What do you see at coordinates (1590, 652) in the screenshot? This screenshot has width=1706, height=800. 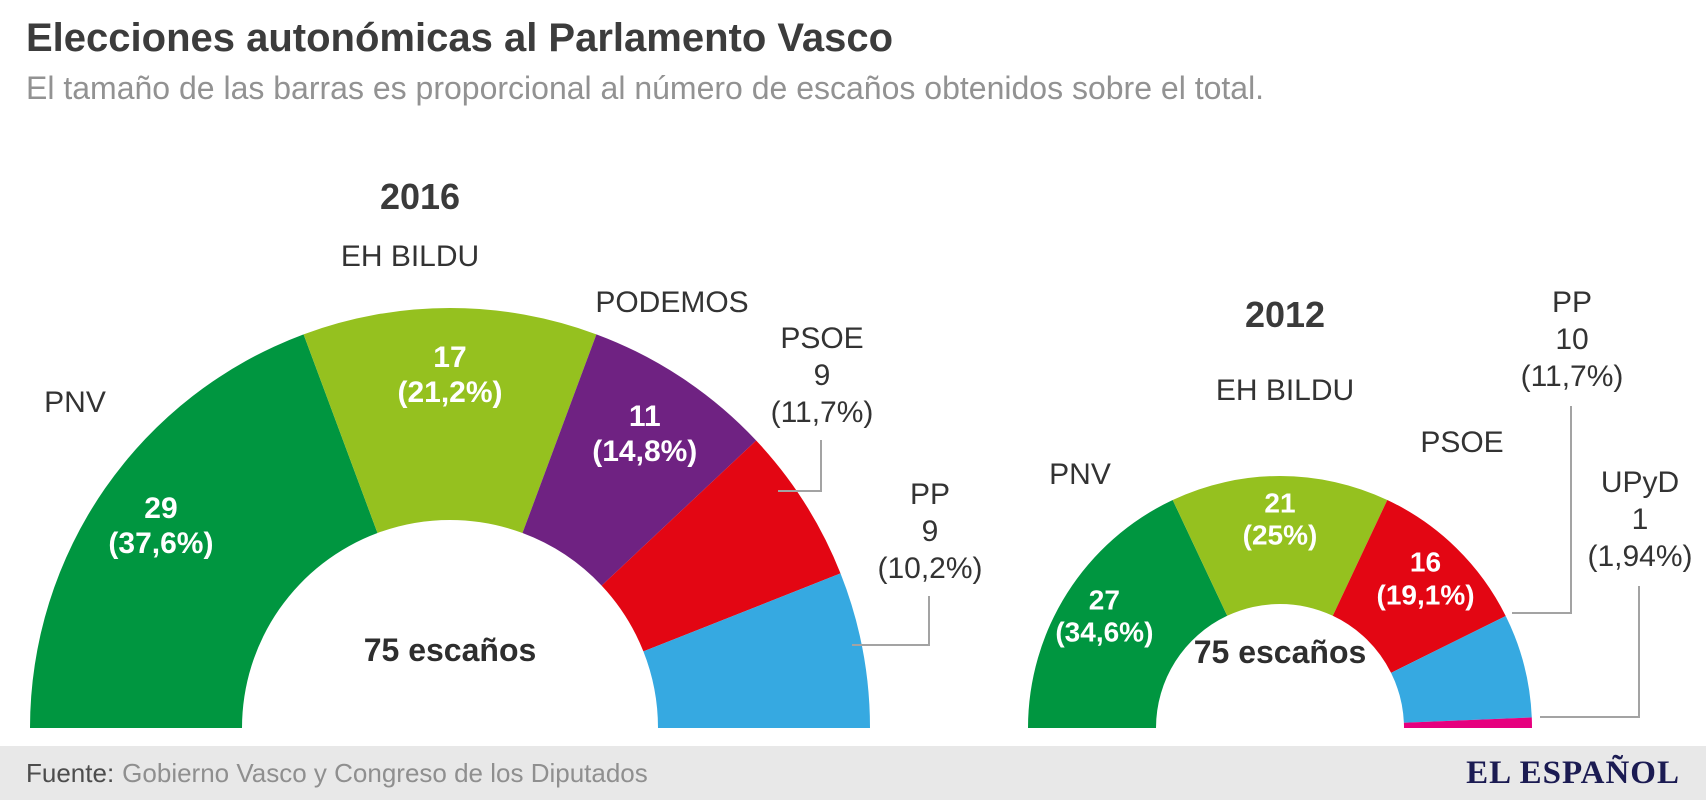 I see `connector-line-upyd-2012` at bounding box center [1590, 652].